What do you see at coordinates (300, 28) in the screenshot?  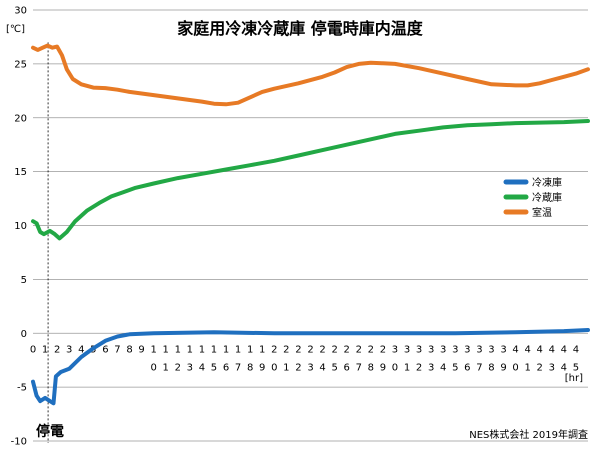 I see `chart-title: 家庭用冷凍冷蔵庫 停電時庫内温度` at bounding box center [300, 28].